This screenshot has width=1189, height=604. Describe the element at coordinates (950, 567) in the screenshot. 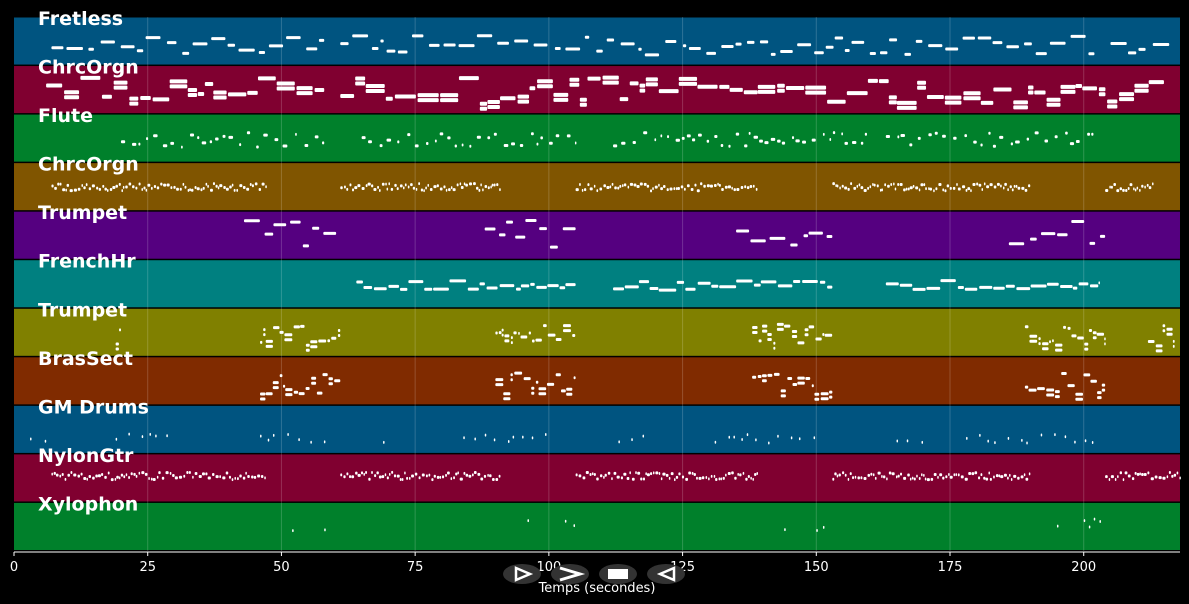

I see `x-tick-label: 175` at that location.